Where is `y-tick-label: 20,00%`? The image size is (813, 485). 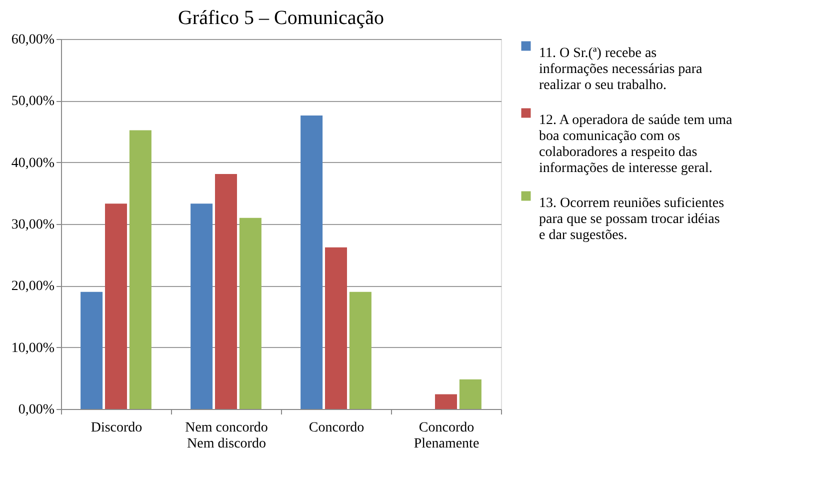
y-tick-label: 20,00% is located at coordinates (33, 286).